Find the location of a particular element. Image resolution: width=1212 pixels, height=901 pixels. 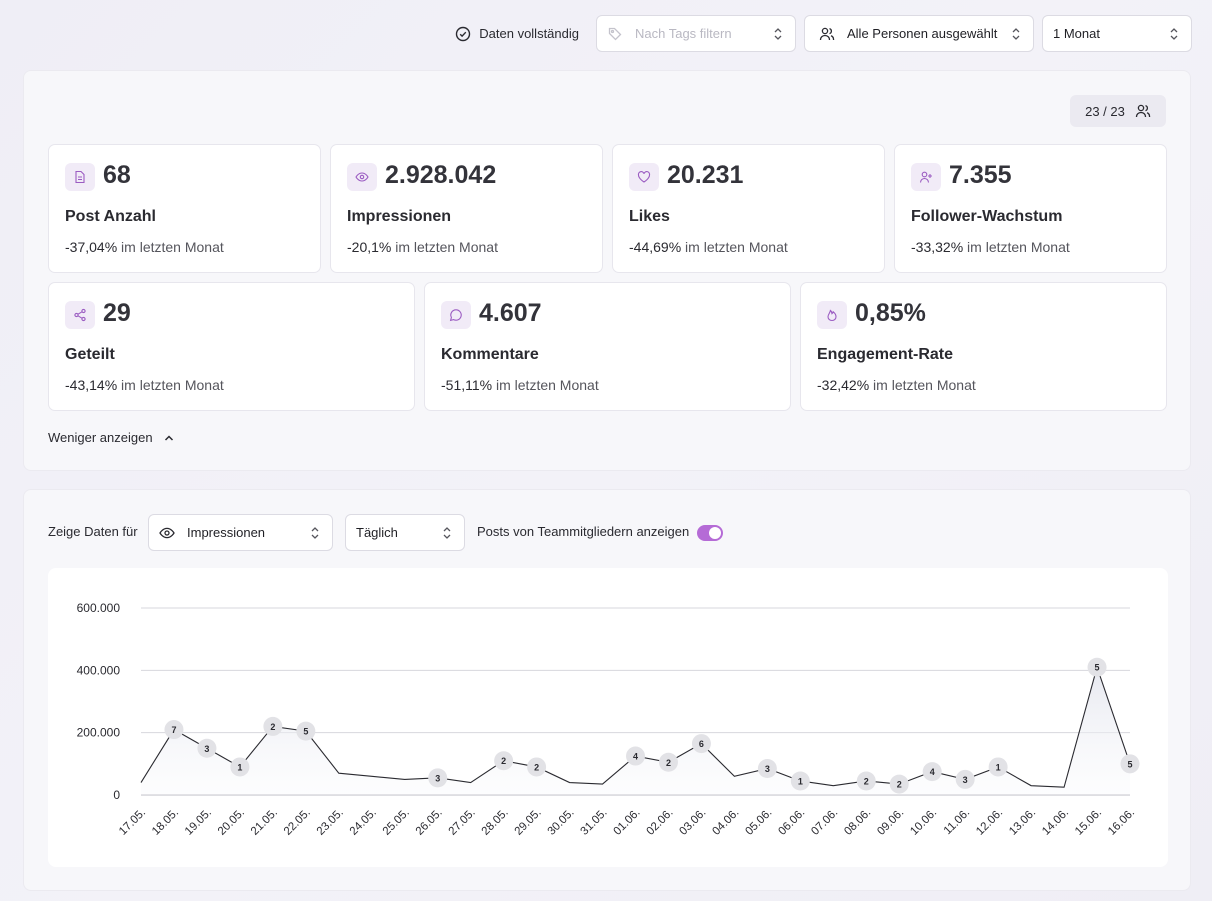

kpi-change: -32,42% im letzten Monat is located at coordinates (896, 385).